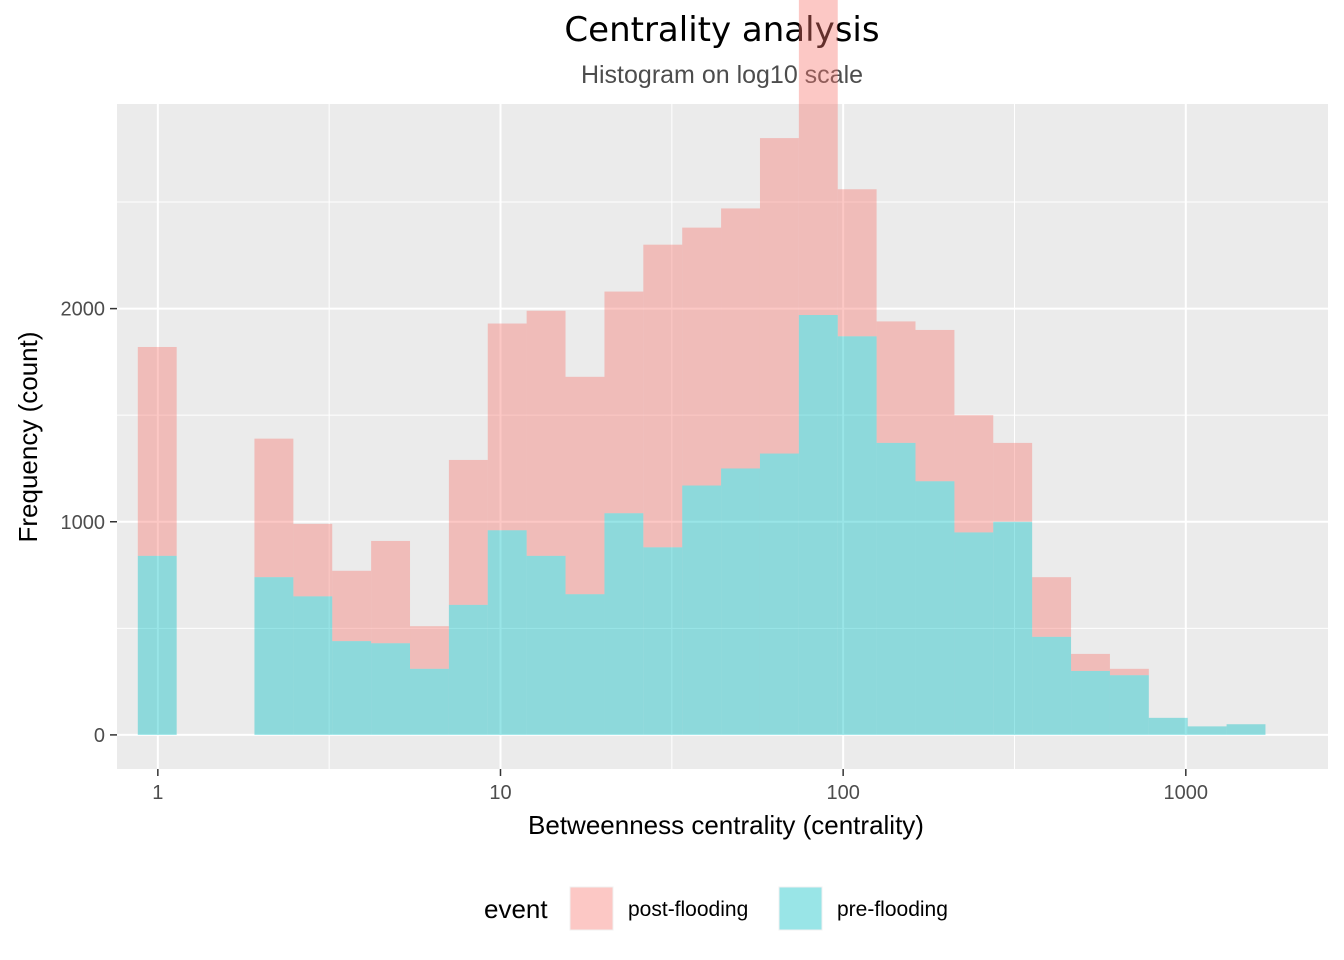  I want to click on x-tick-label: 10, so click(500, 793).